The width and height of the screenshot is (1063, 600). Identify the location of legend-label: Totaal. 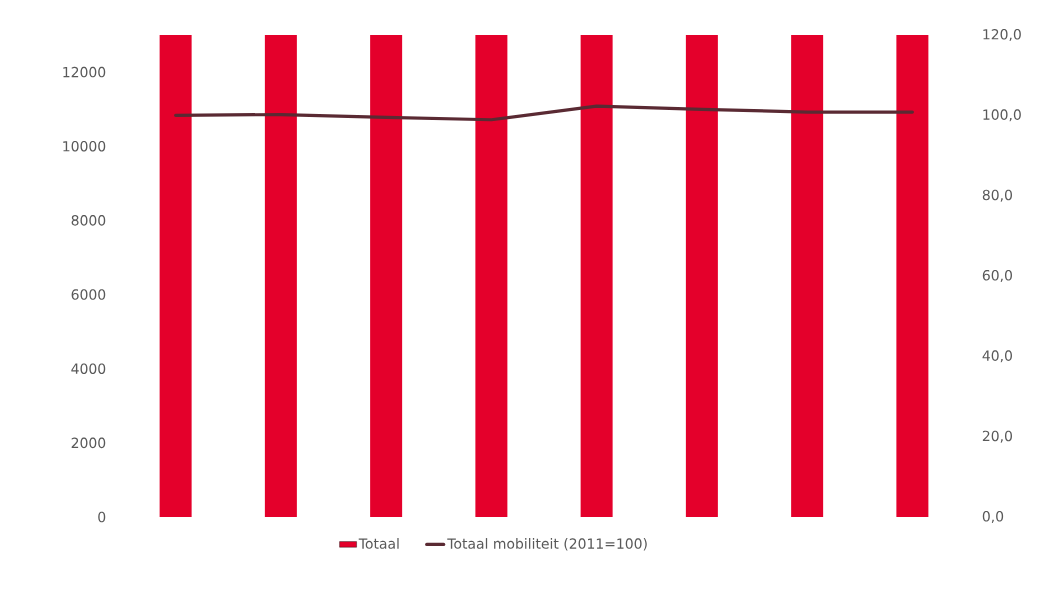
(378, 543).